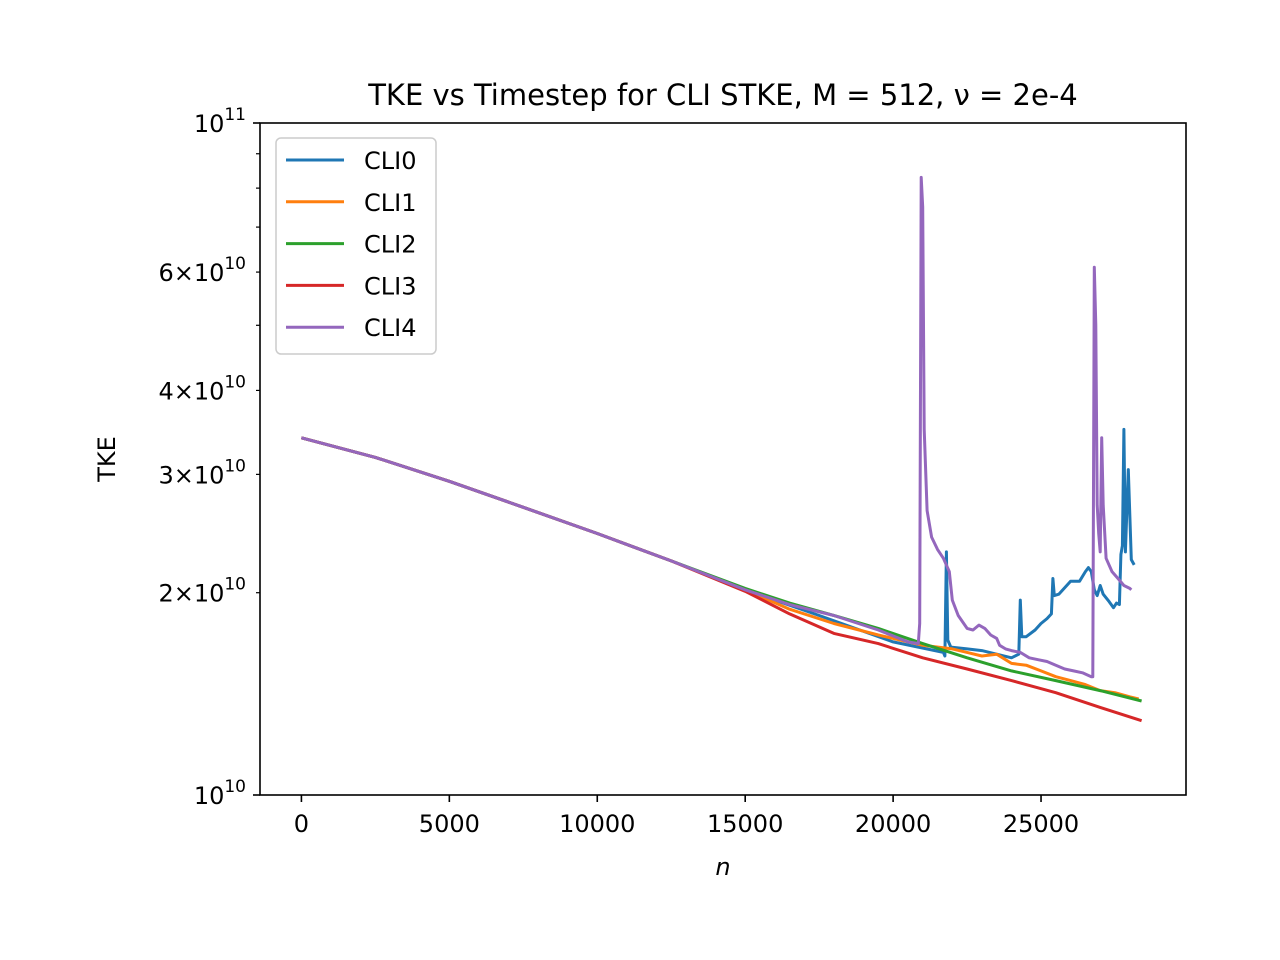 The image size is (1280, 960). Describe the element at coordinates (220, 793) in the screenshot. I see `y-tick-label: 1010` at that location.